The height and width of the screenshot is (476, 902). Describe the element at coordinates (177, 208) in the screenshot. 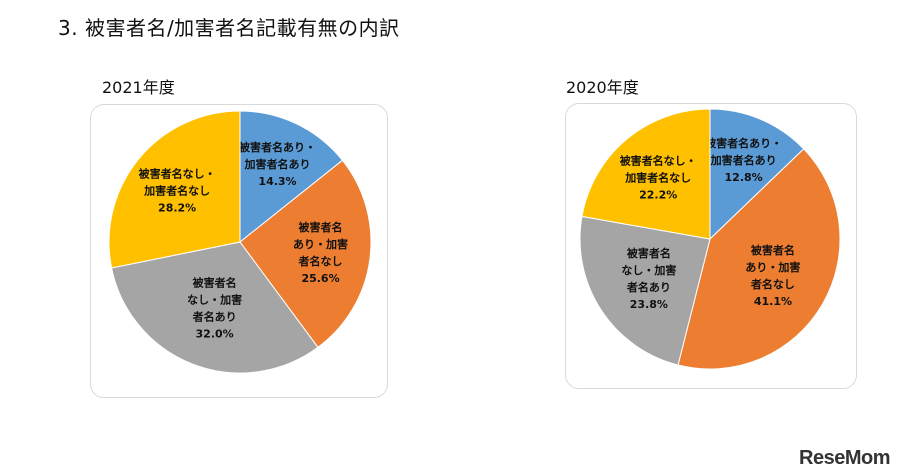

I see `slice-value-label: 28.2%` at that location.